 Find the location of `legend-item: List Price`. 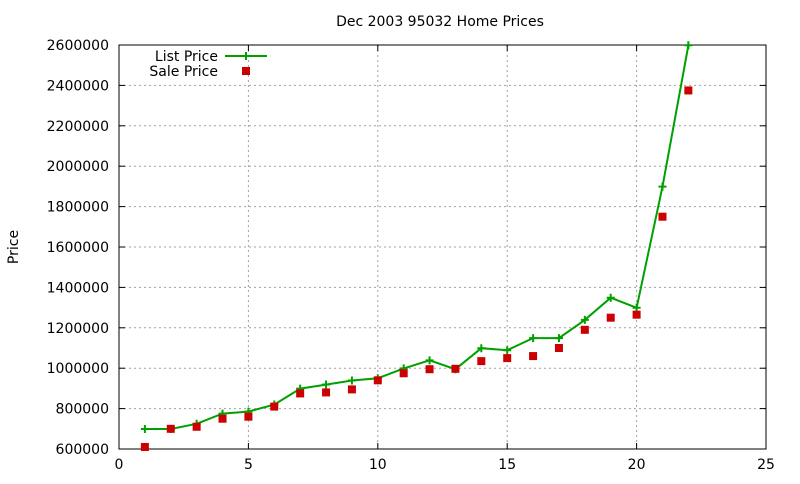

legend-item: List Price is located at coordinates (211, 57).